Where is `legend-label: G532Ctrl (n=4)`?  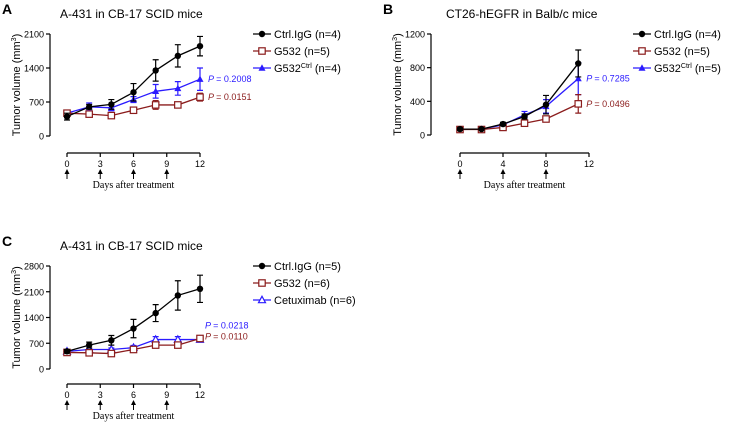 legend-label: G532Ctrl (n=4) is located at coordinates (307, 69).